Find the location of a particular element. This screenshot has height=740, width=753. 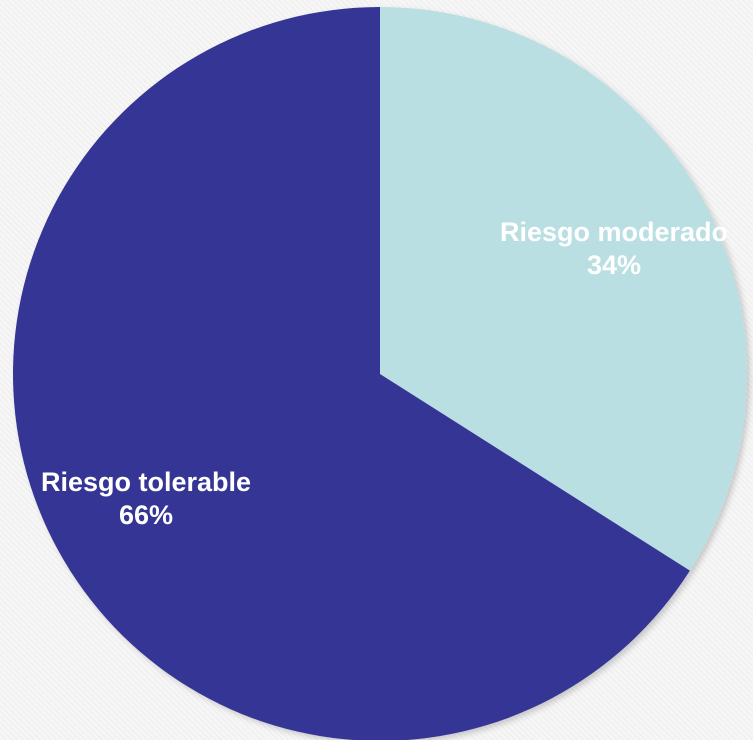

slice-value-label: 34% is located at coordinates (614, 265).